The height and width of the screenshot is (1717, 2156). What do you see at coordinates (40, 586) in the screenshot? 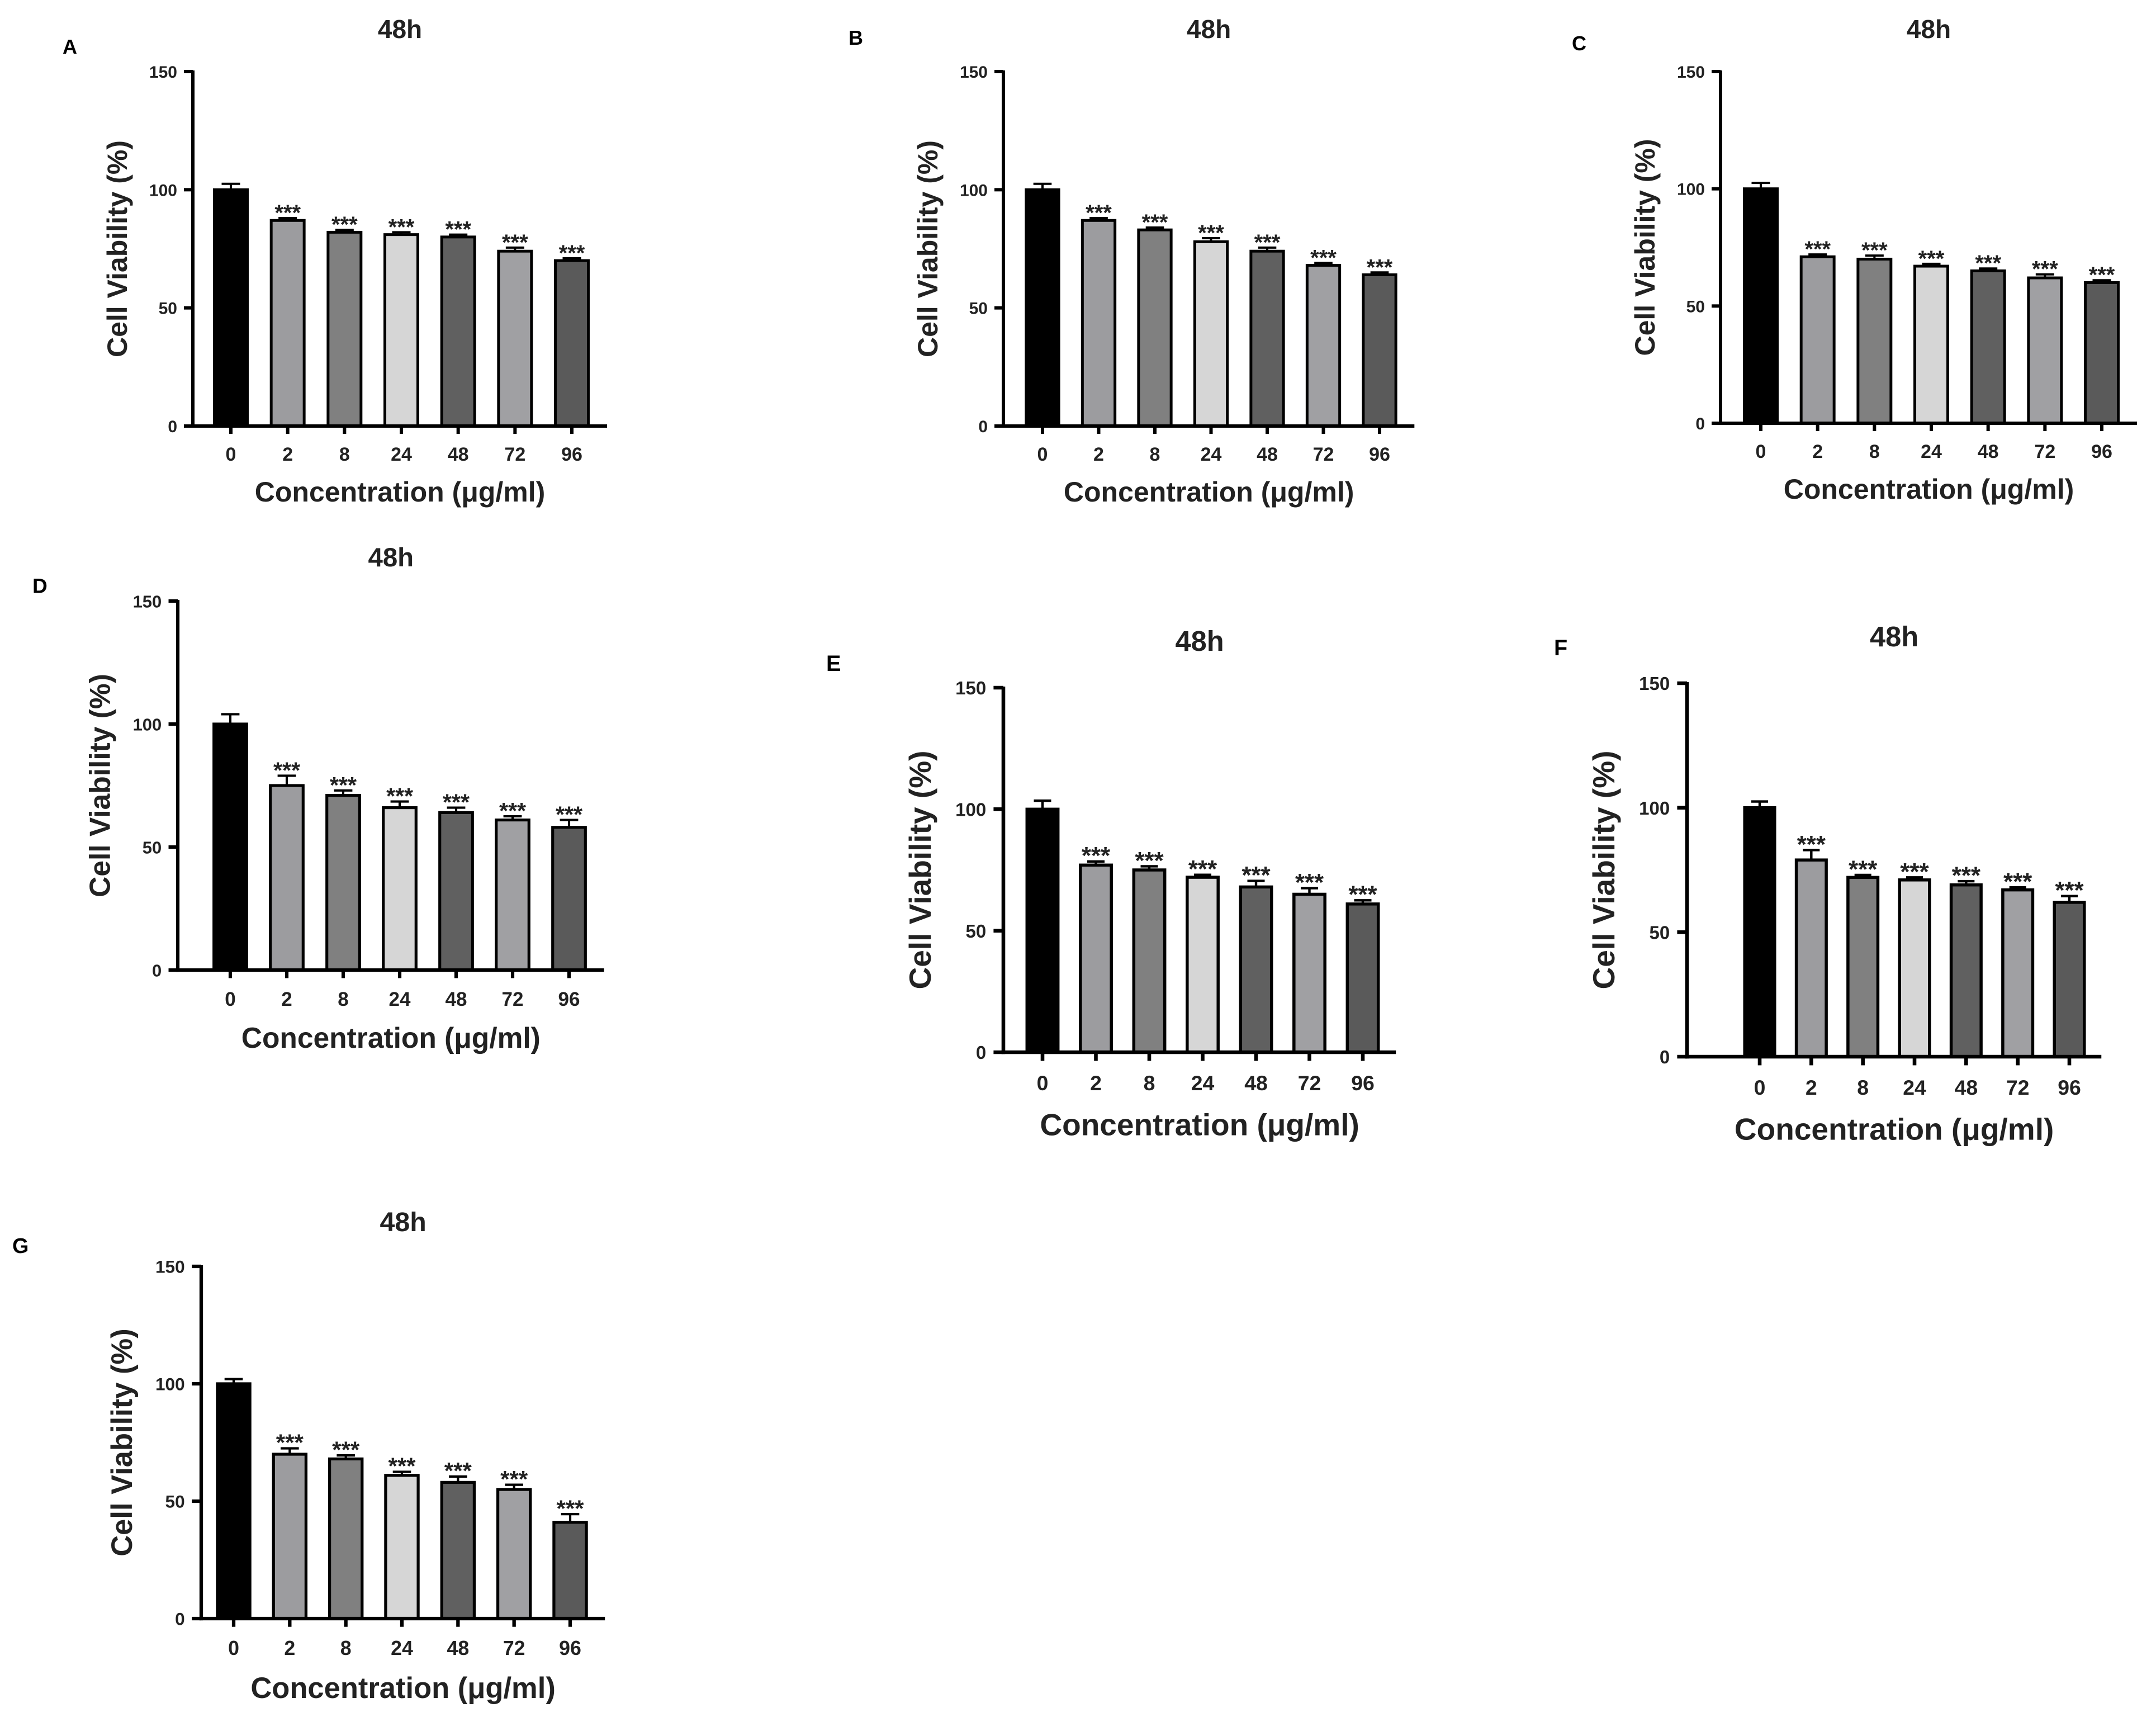
I see `panel-label: D` at bounding box center [40, 586].